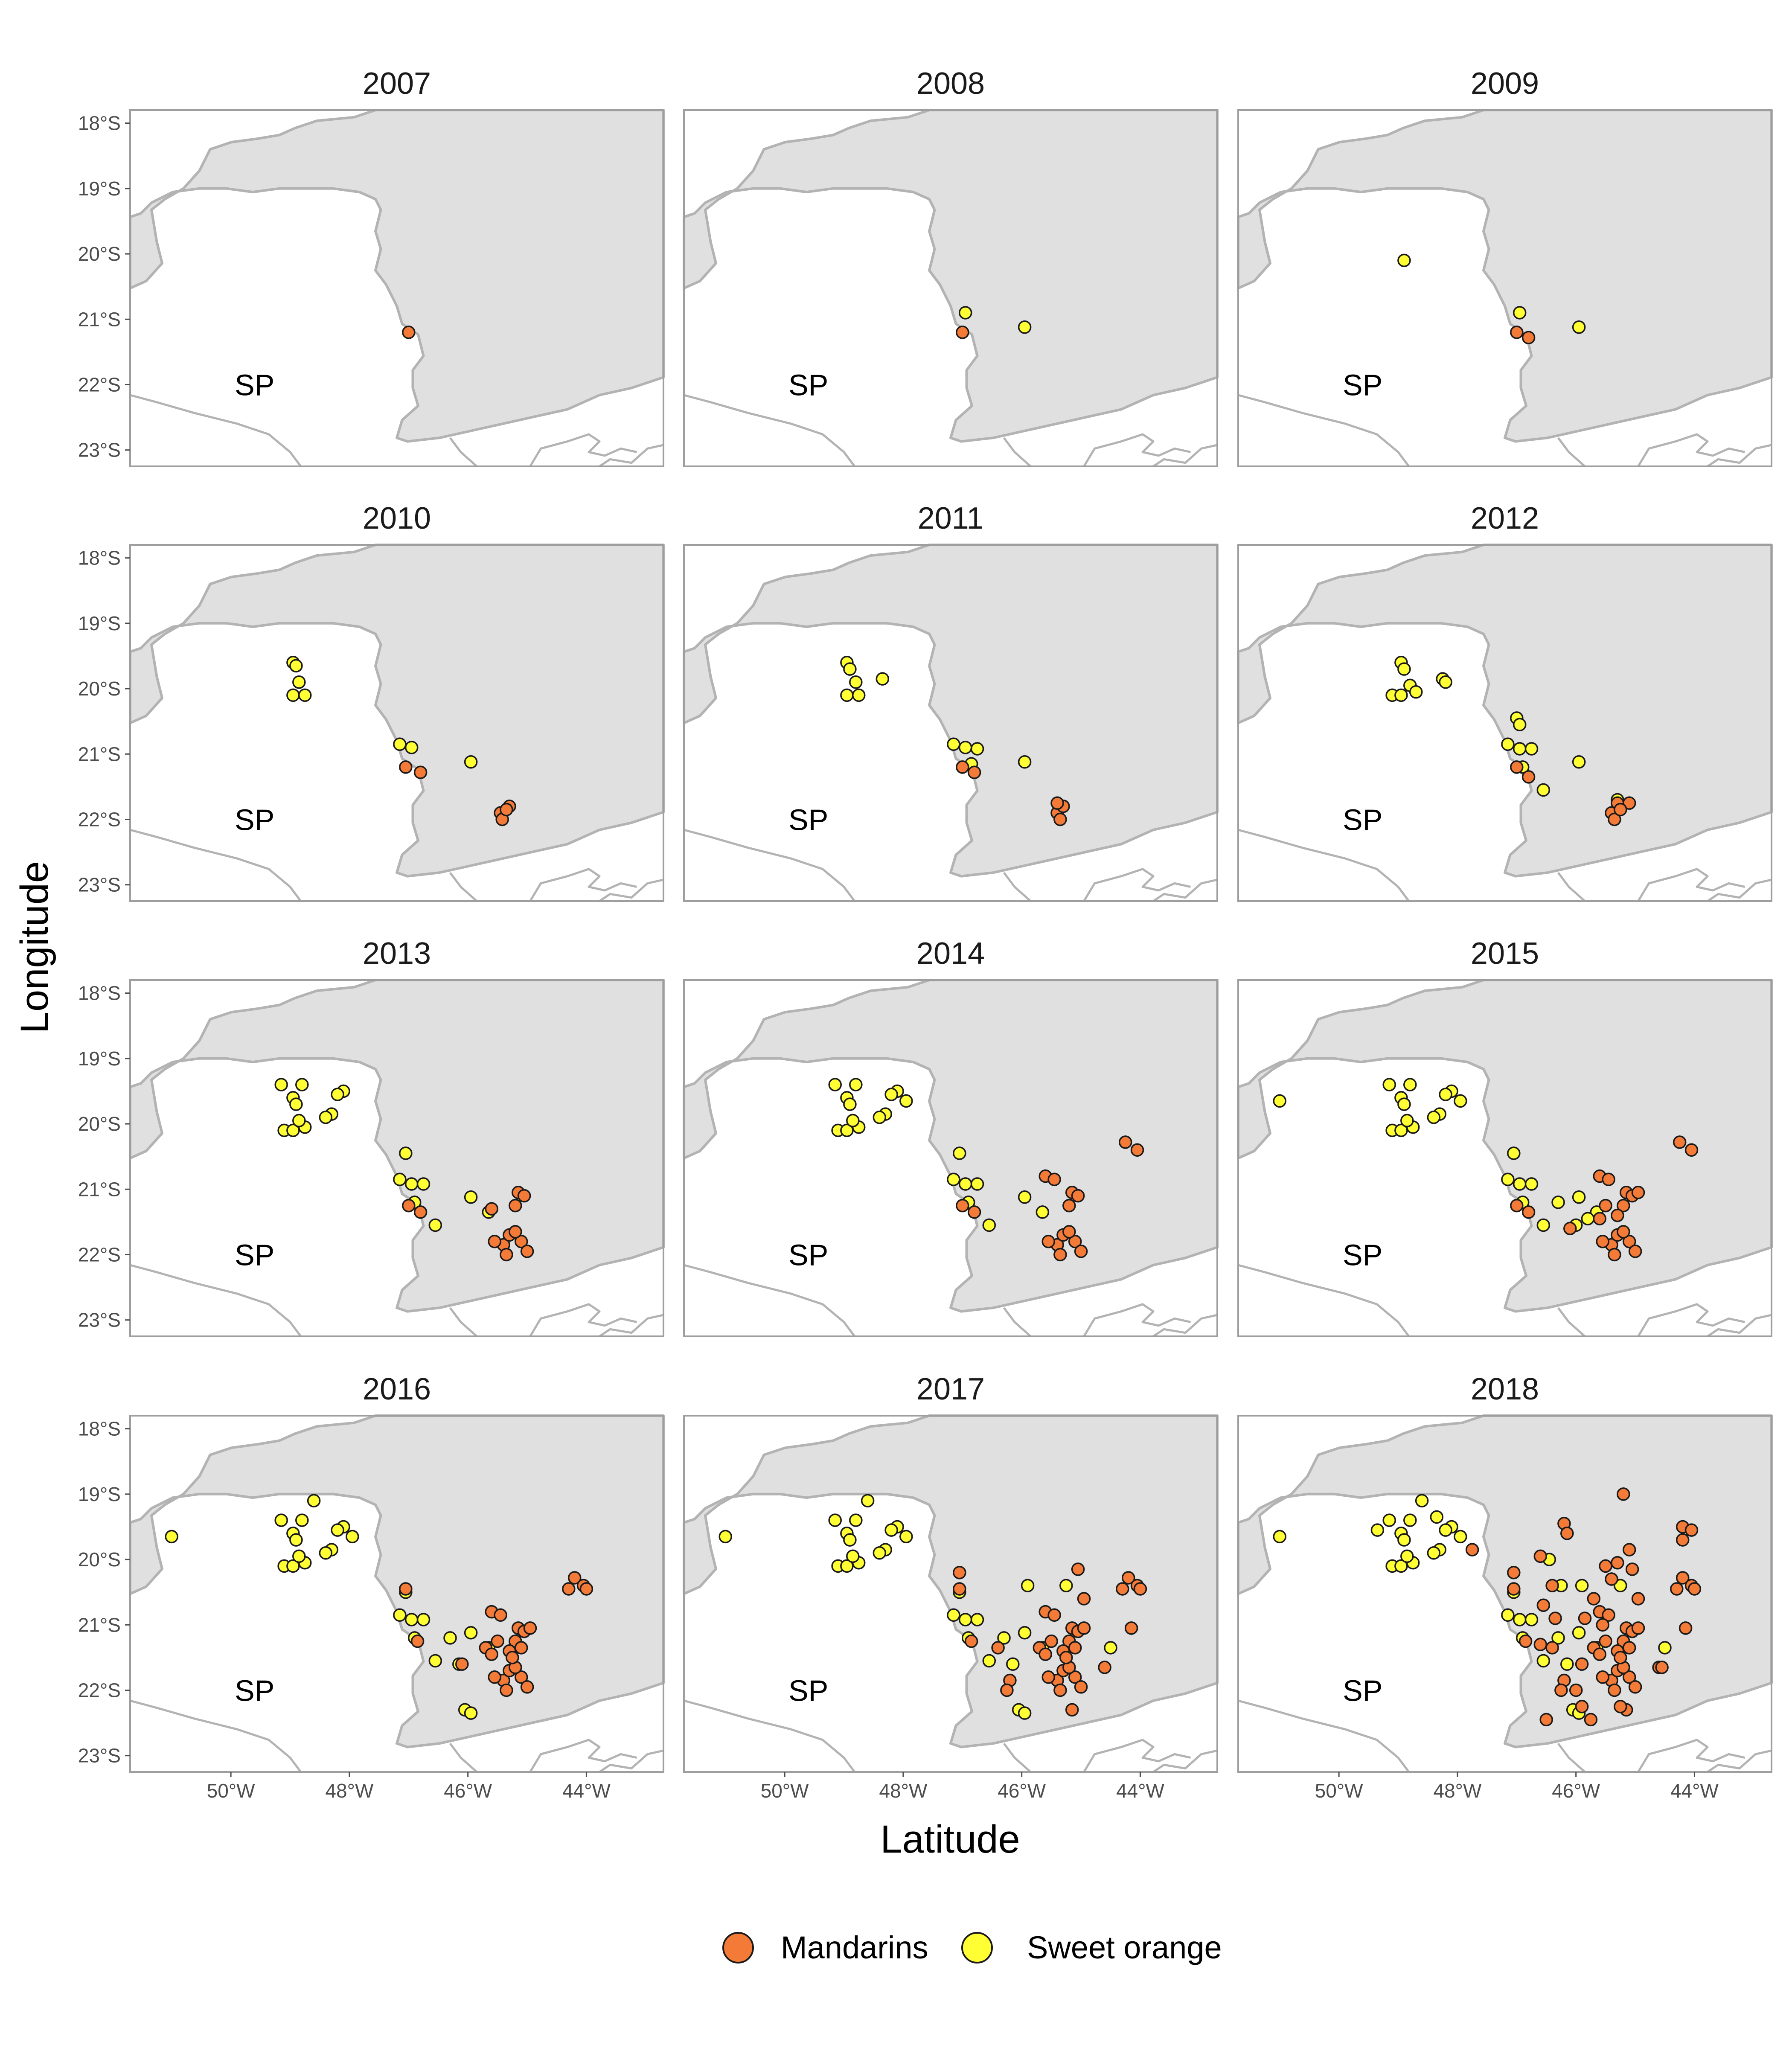 The height and width of the screenshot is (2048, 1792). What do you see at coordinates (1576, 1791) in the screenshot?
I see `x-tick-label: 46°W` at bounding box center [1576, 1791].